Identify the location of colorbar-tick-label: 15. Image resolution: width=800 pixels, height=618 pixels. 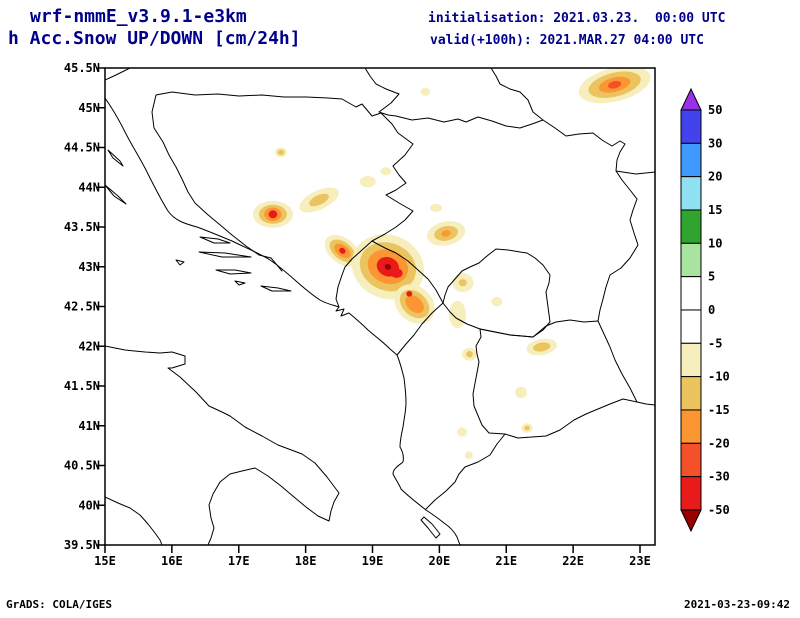
(715, 210).